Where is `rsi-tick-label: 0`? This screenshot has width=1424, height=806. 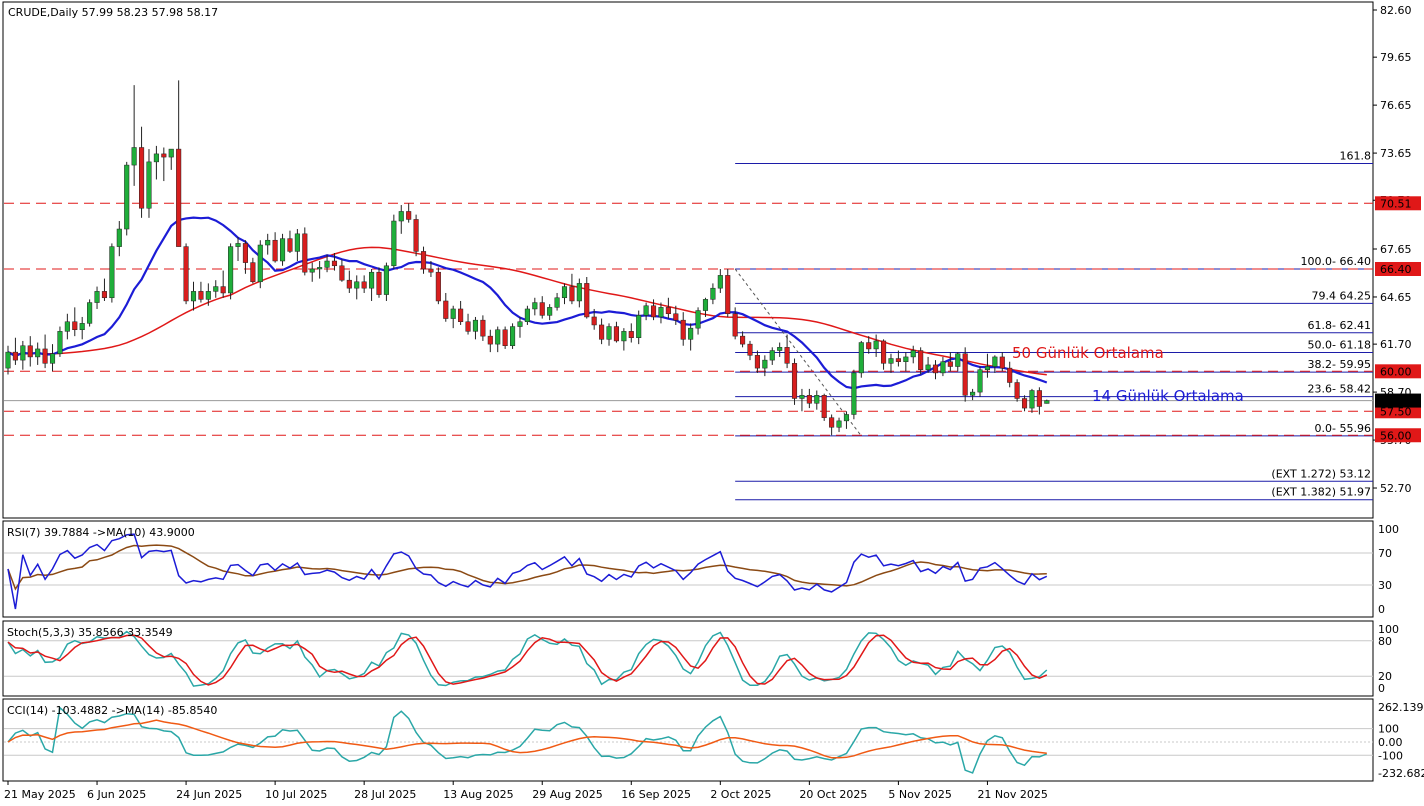 rsi-tick-label: 0 is located at coordinates (1381, 609).